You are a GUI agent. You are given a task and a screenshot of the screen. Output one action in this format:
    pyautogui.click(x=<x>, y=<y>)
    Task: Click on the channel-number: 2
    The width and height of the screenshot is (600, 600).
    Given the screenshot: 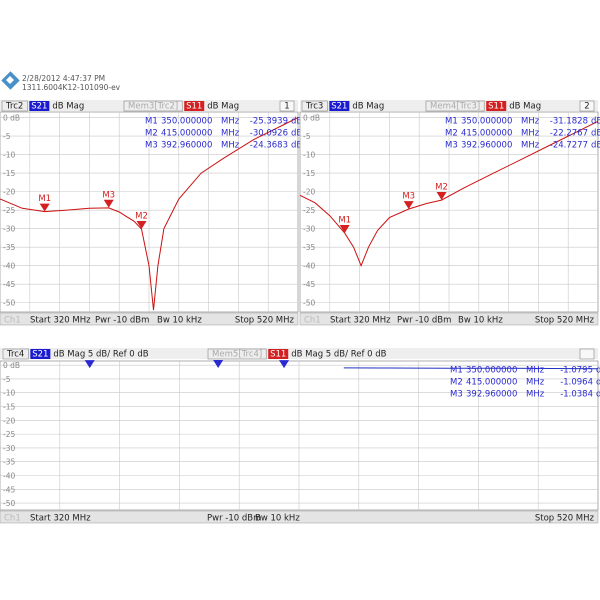 What is the action you would take?
    pyautogui.click(x=586, y=107)
    